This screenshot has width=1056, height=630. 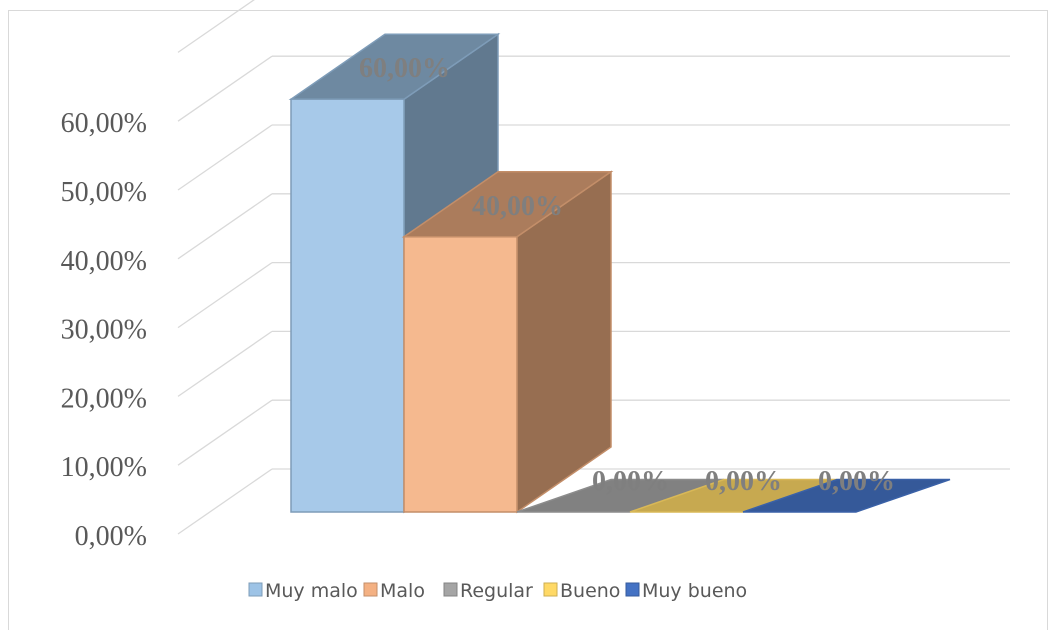 I want to click on legend-item: Regular, so click(x=488, y=591).